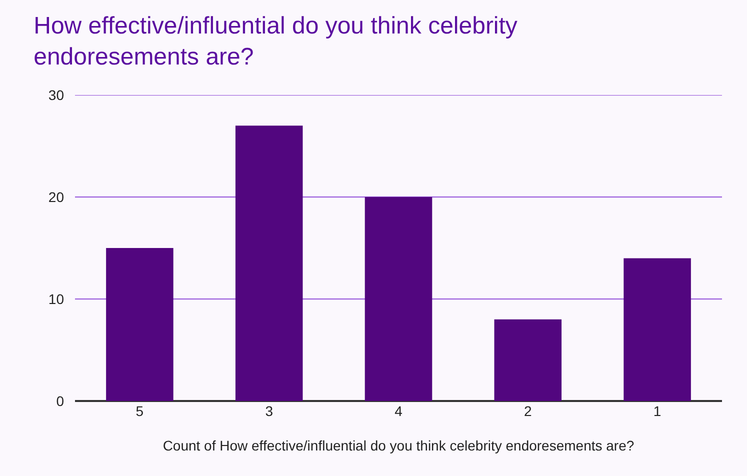  Describe the element at coordinates (269, 411) in the screenshot. I see `x-tick-label: 3` at that location.